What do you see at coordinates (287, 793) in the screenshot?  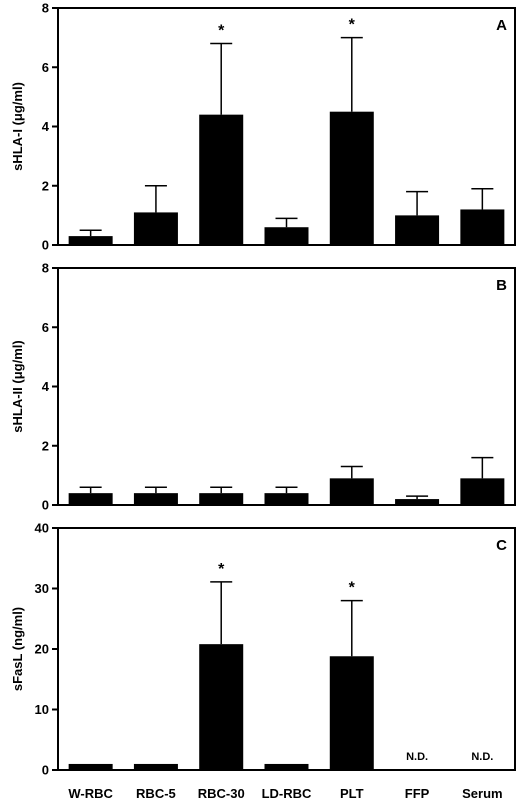 I see `x-category-label: LD-RBC` at bounding box center [287, 793].